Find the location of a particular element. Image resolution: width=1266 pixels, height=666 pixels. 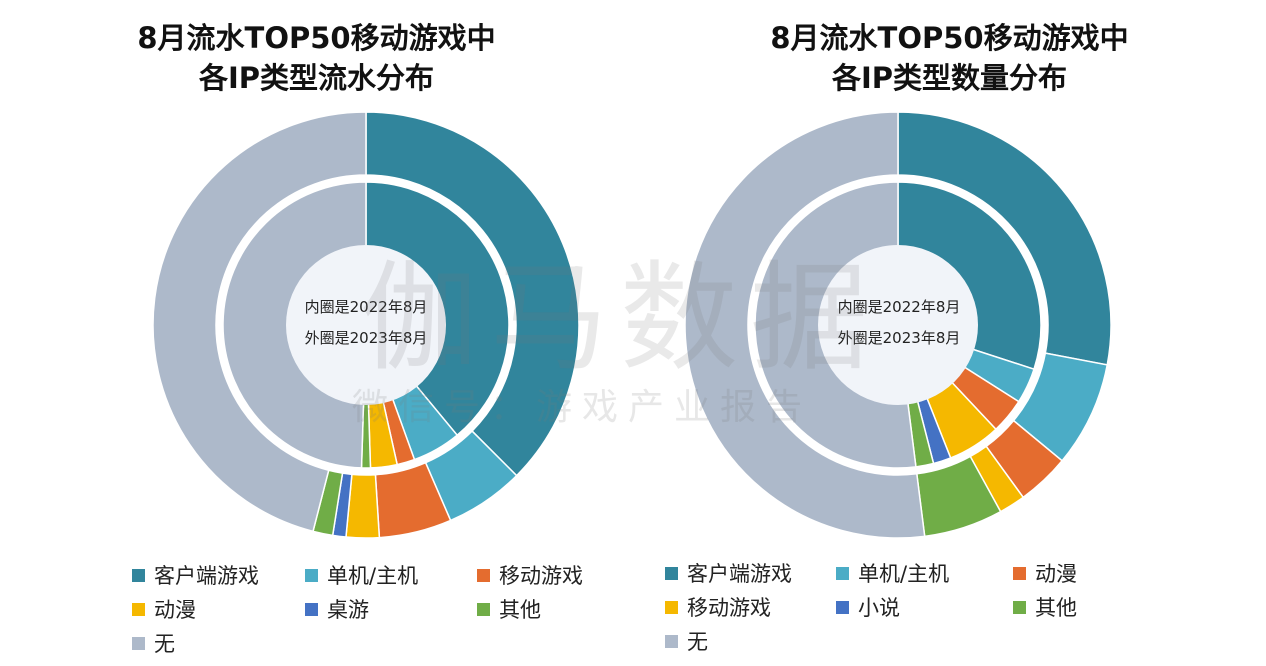

chart-title: 8月流水TOP50移动游戏中 各IP类型数量分布 is located at coordinates (949, 58).